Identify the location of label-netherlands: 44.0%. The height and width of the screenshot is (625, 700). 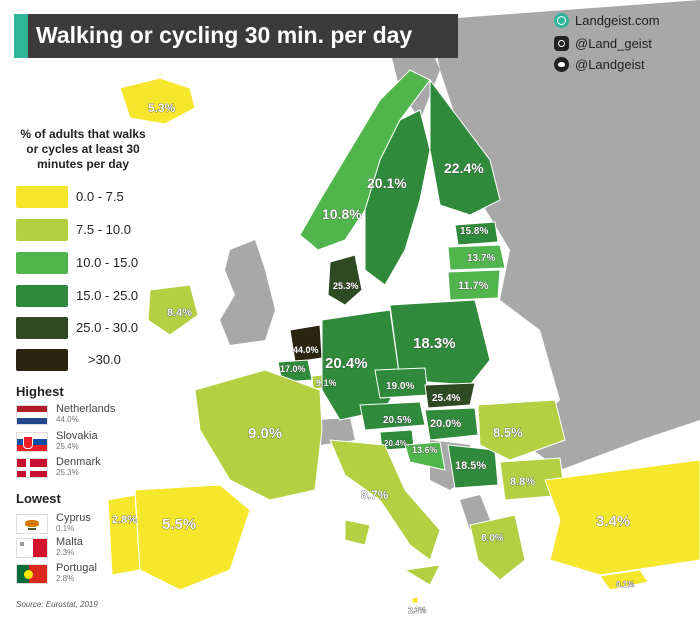
(306, 350).